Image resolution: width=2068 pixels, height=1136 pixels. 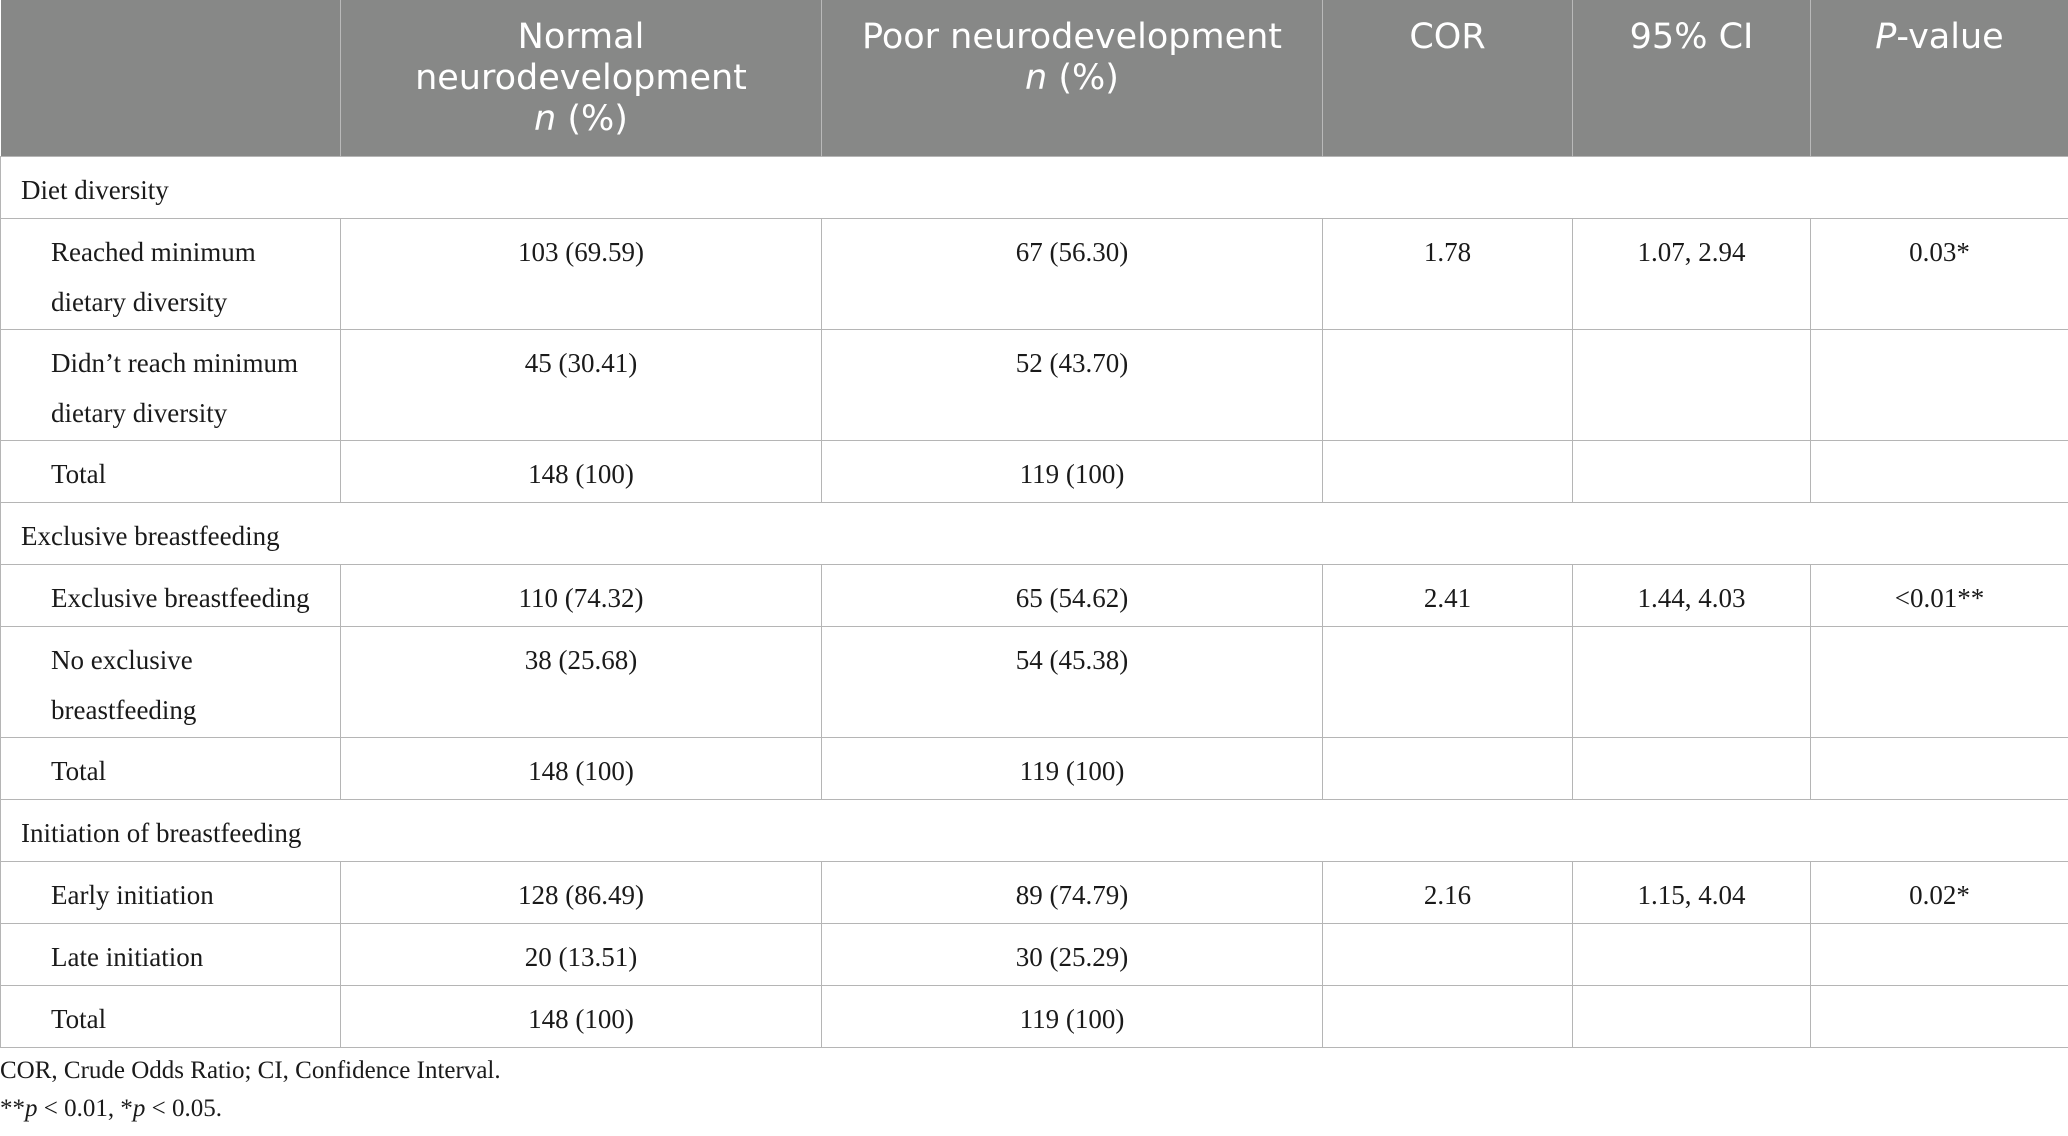 I want to click on footnote-text-1: < 0.01, *, so click(x=85, y=1108).